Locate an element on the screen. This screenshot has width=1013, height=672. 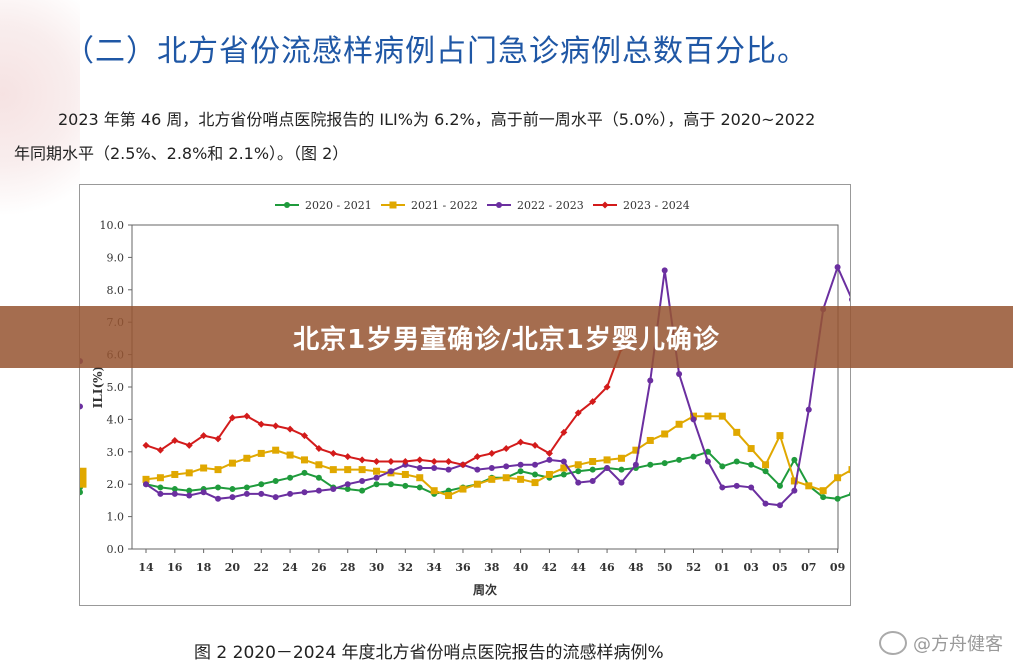
x-tick-label: 46 is located at coordinates (607, 567).